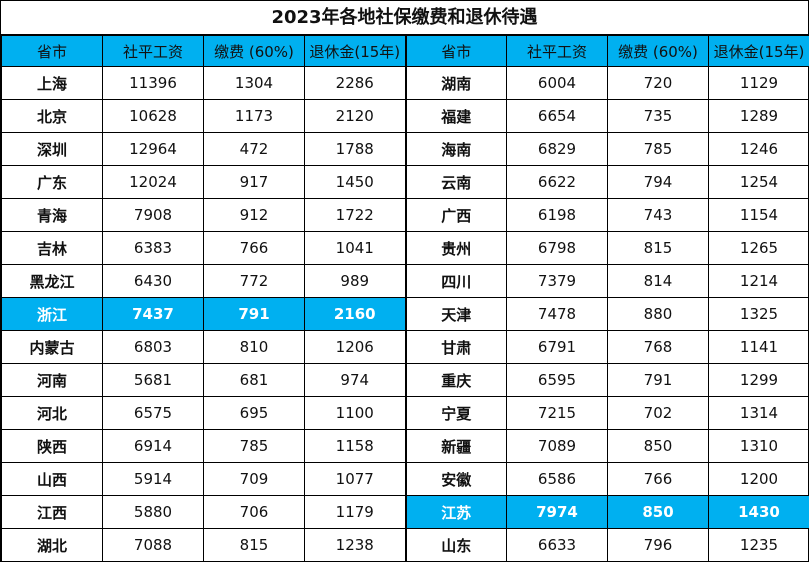 This screenshot has height=562, width=809. What do you see at coordinates (456, 248) in the screenshot?
I see `province-cell: 贵州` at bounding box center [456, 248].